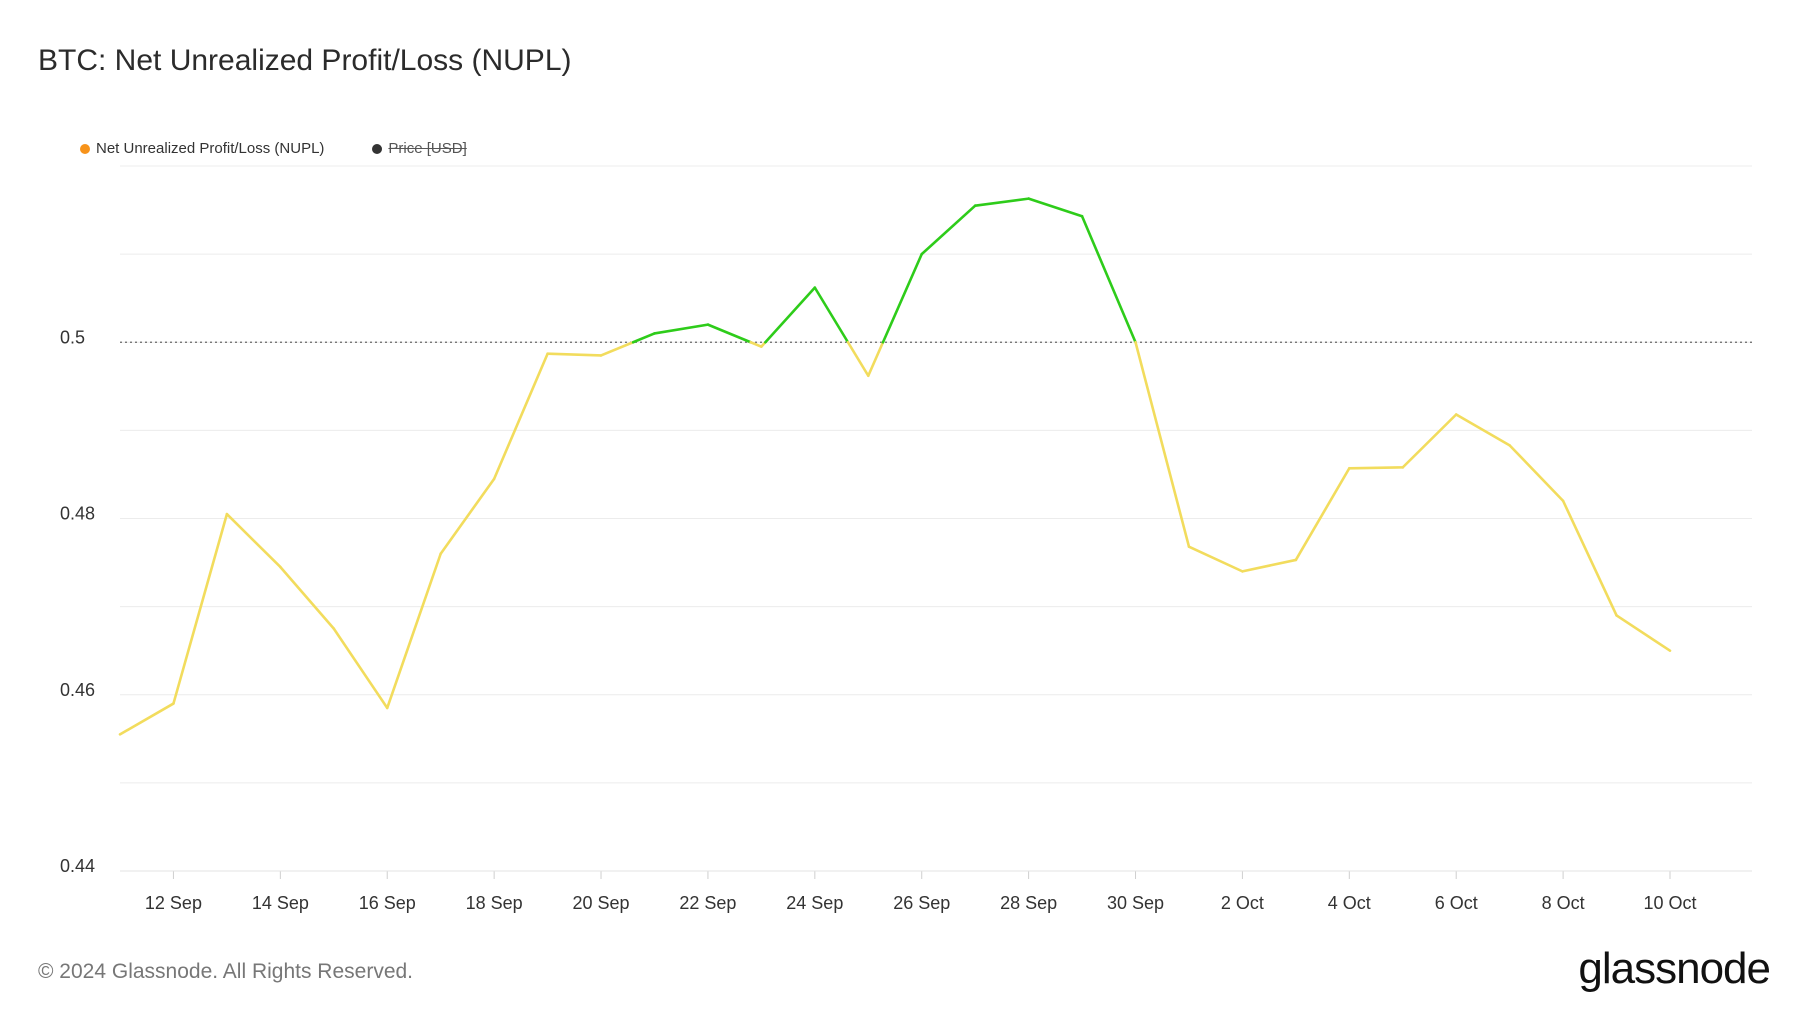  Describe the element at coordinates (494, 903) in the screenshot. I see `x-tick-label: 18 Sep` at that location.